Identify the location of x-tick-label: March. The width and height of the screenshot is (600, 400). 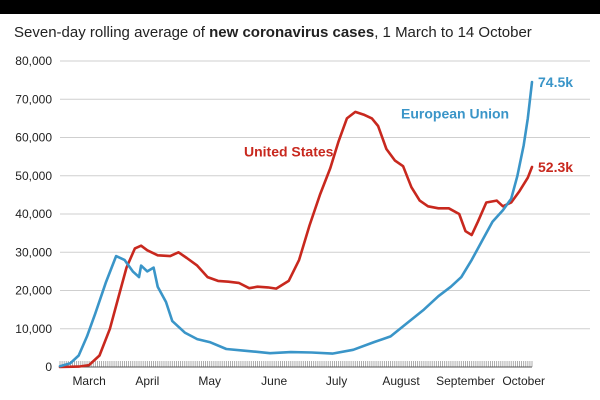
(88, 381).